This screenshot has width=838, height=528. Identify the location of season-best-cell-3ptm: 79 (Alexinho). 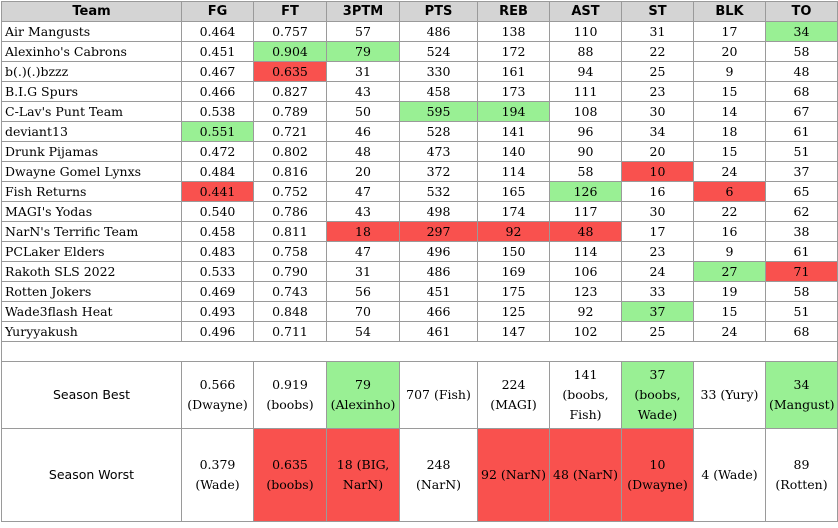
(363, 395).